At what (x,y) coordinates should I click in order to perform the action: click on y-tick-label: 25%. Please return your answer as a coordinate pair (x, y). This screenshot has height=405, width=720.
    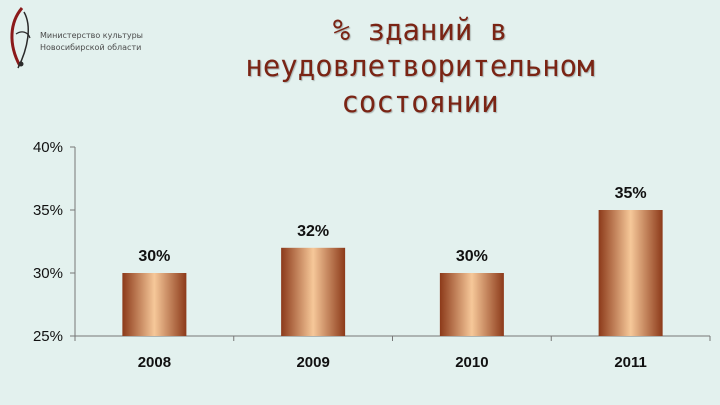
    Looking at the image, I should click on (48, 336).